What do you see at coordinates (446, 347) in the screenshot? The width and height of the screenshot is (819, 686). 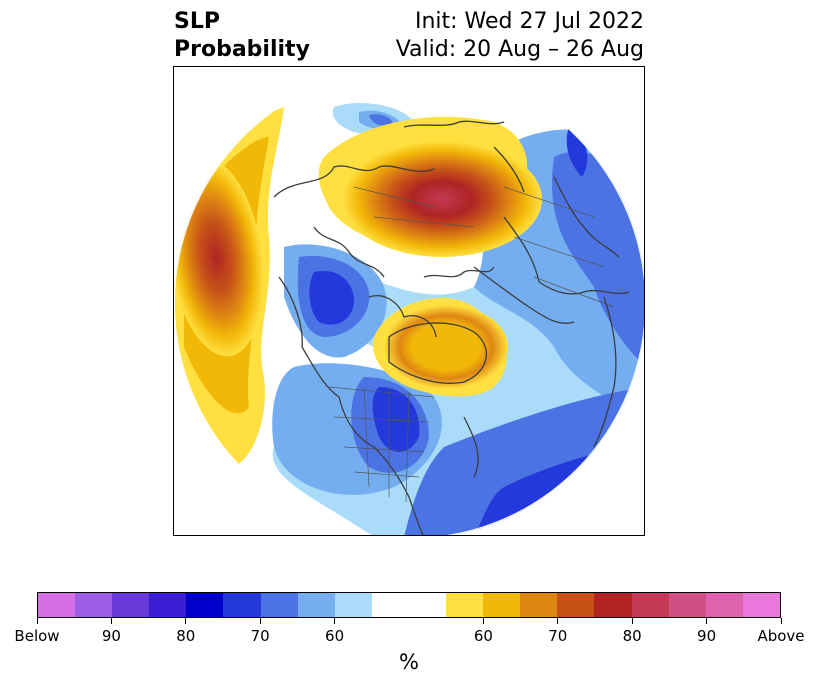 I see `greenland-high-core` at bounding box center [446, 347].